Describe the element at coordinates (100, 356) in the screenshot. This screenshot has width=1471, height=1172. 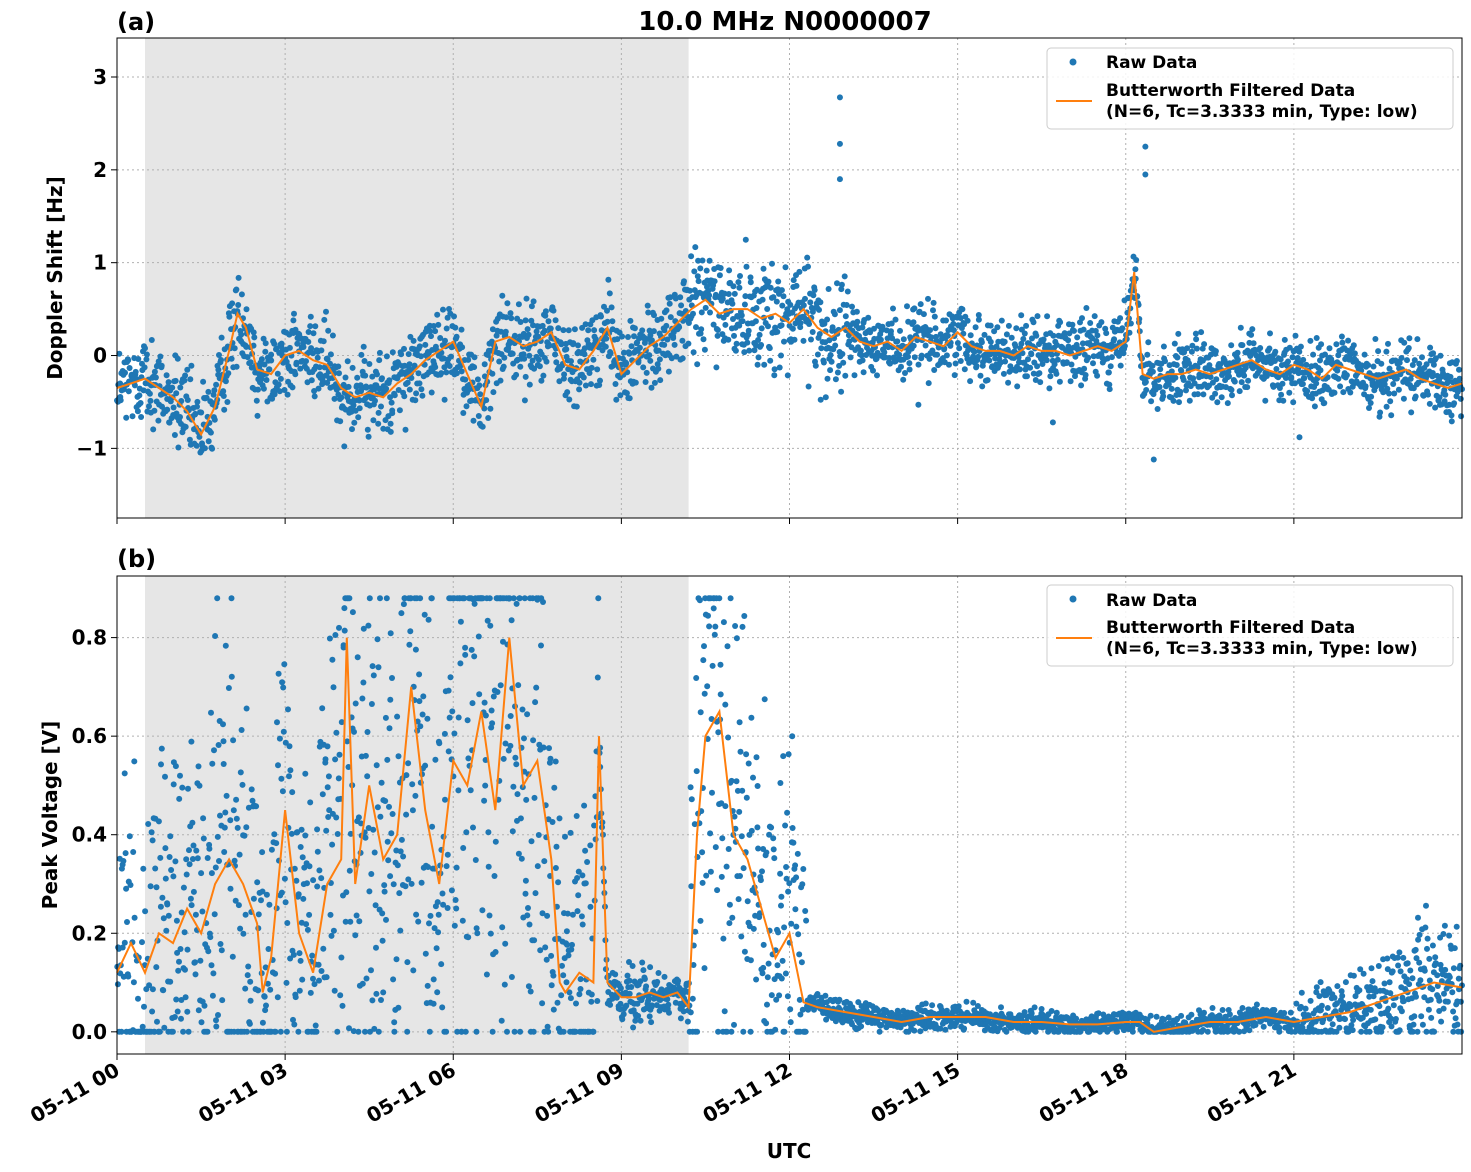
I see `y-tick-label: 0` at that location.